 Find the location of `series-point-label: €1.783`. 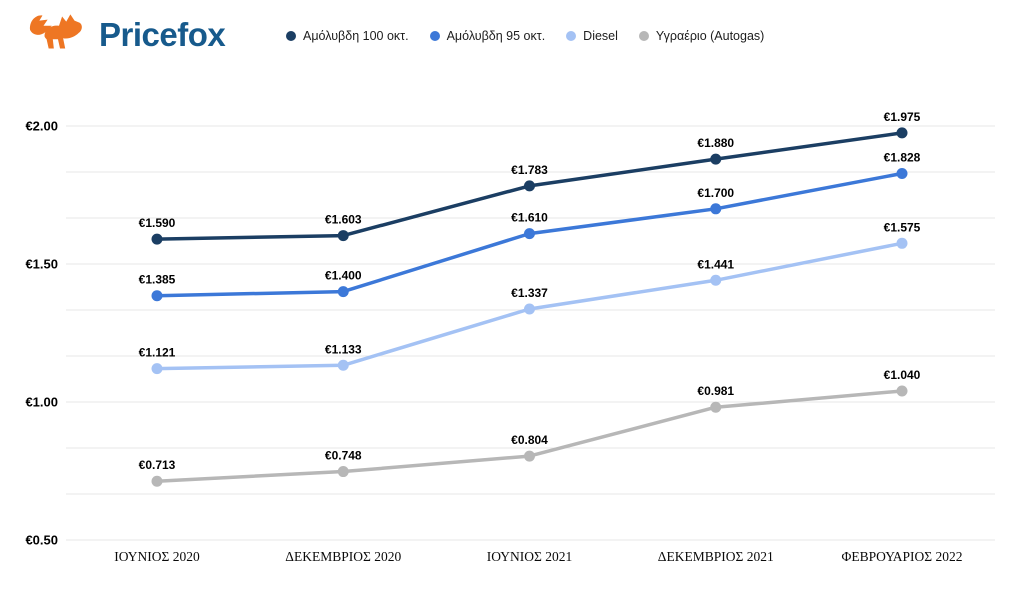

series-point-label: €1.783 is located at coordinates (529, 170).